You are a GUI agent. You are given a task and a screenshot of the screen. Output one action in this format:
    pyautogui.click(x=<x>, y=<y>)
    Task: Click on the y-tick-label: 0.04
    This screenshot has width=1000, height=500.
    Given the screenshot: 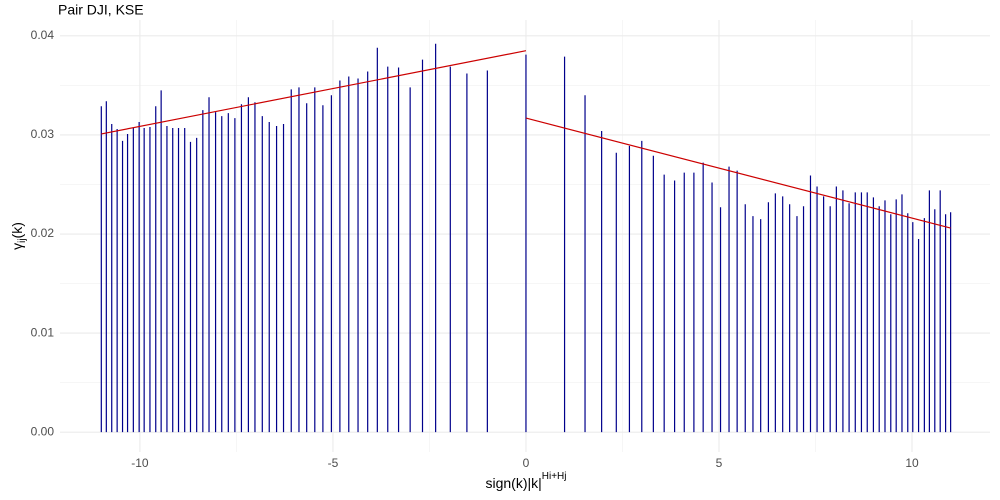 What is the action you would take?
    pyautogui.click(x=43, y=35)
    